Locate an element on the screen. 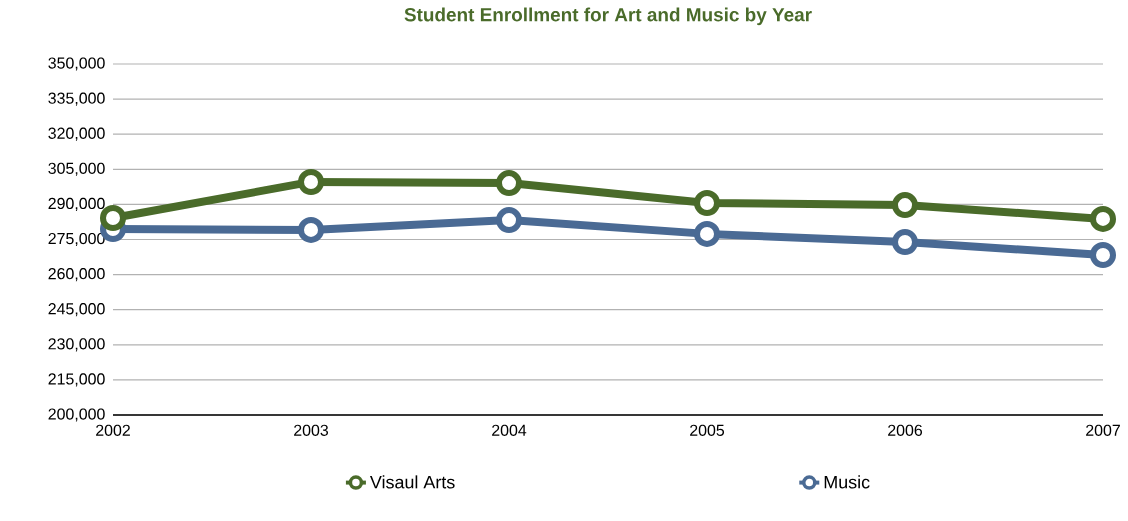 This screenshot has width=1128, height=521. x-tick-label: 2002 is located at coordinates (113, 430).